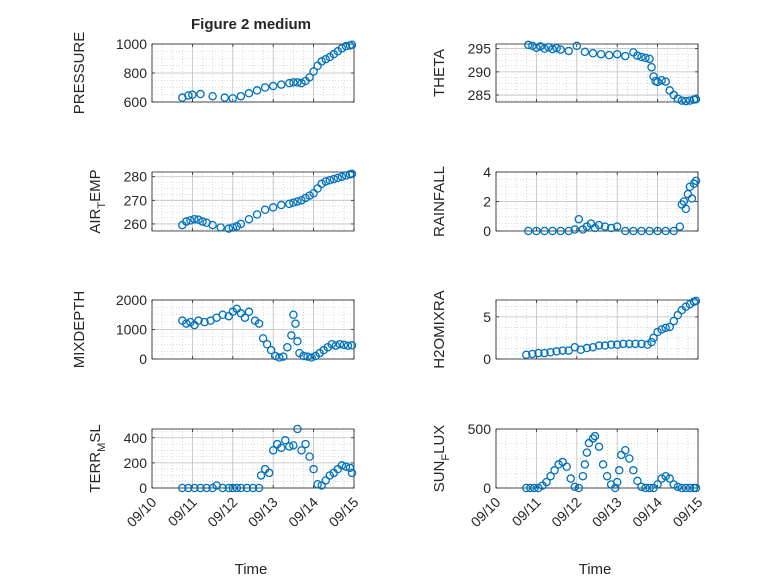 The width and height of the screenshot is (778, 583). Describe the element at coordinates (439, 201) in the screenshot. I see `y-axis-label: RAINFALL` at that location.